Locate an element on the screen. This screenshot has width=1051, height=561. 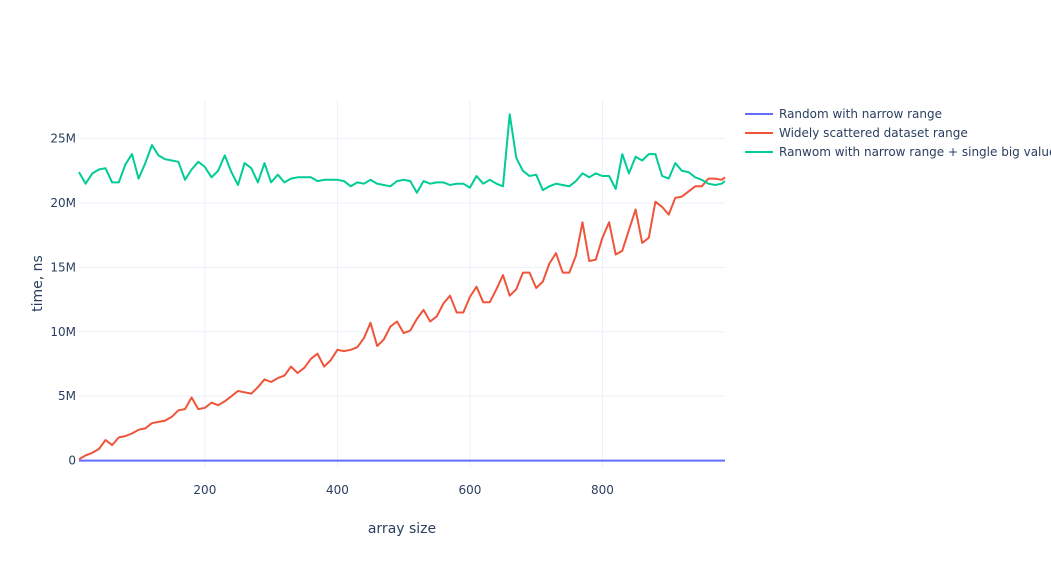
x-tick-label: 400 is located at coordinates (337, 490).